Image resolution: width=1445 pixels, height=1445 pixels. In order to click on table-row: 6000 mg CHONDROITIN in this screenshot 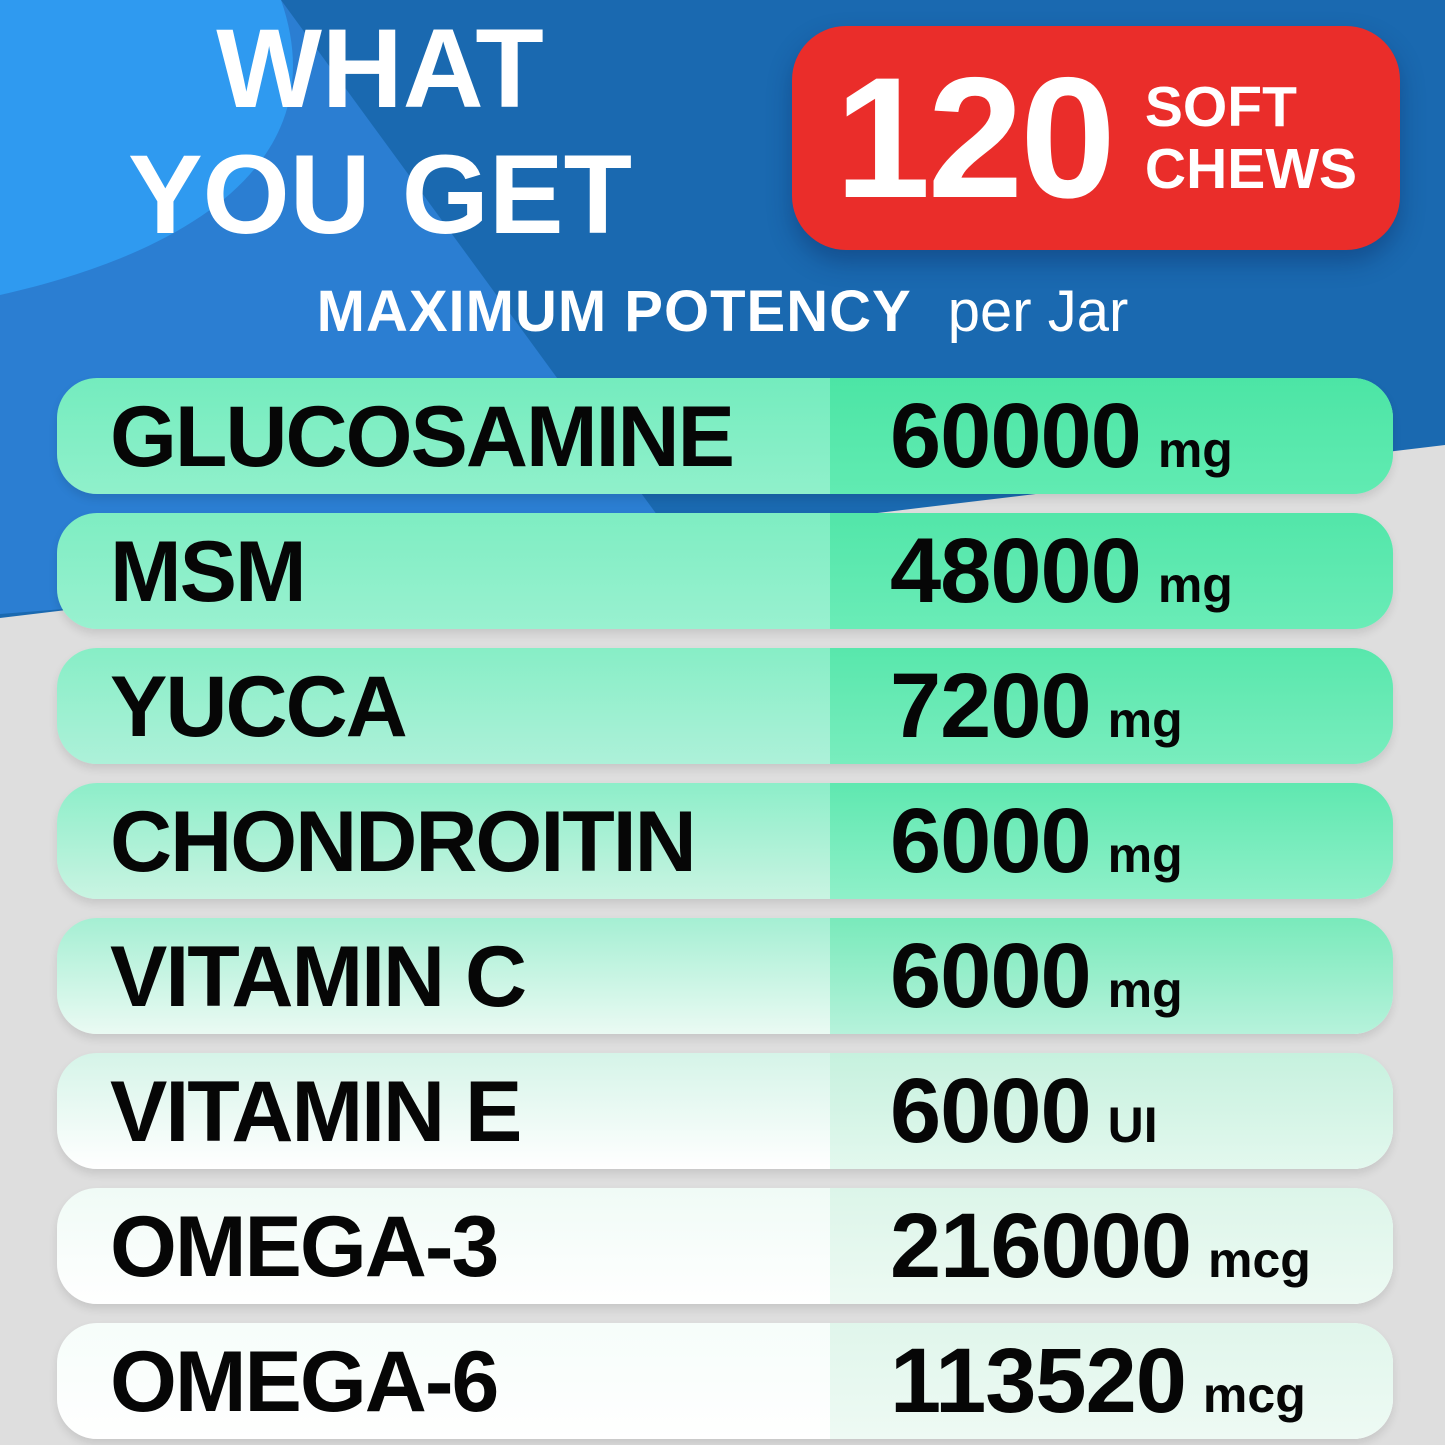, I will do `click(725, 841)`.